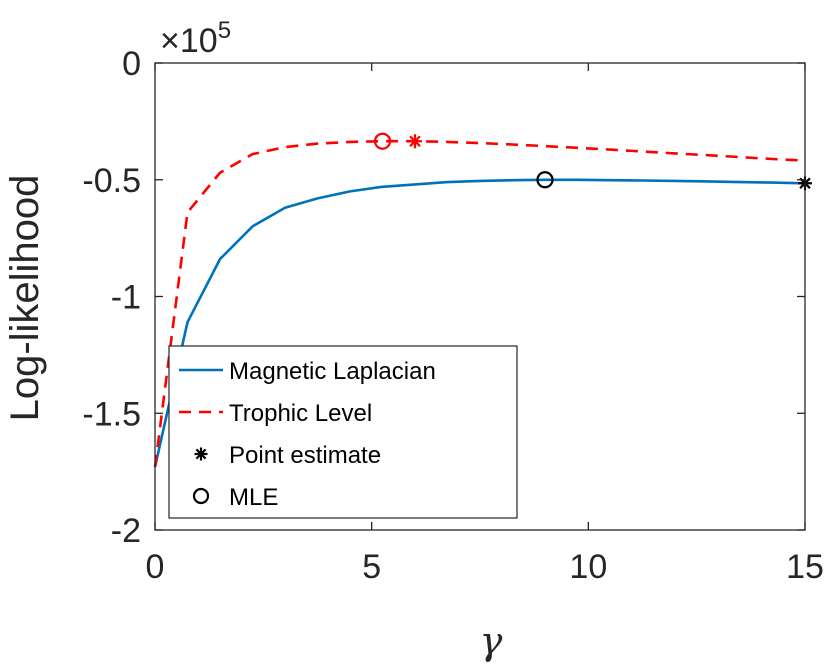  I want to click on svg-text: ×10⁵, so click(195, 38).